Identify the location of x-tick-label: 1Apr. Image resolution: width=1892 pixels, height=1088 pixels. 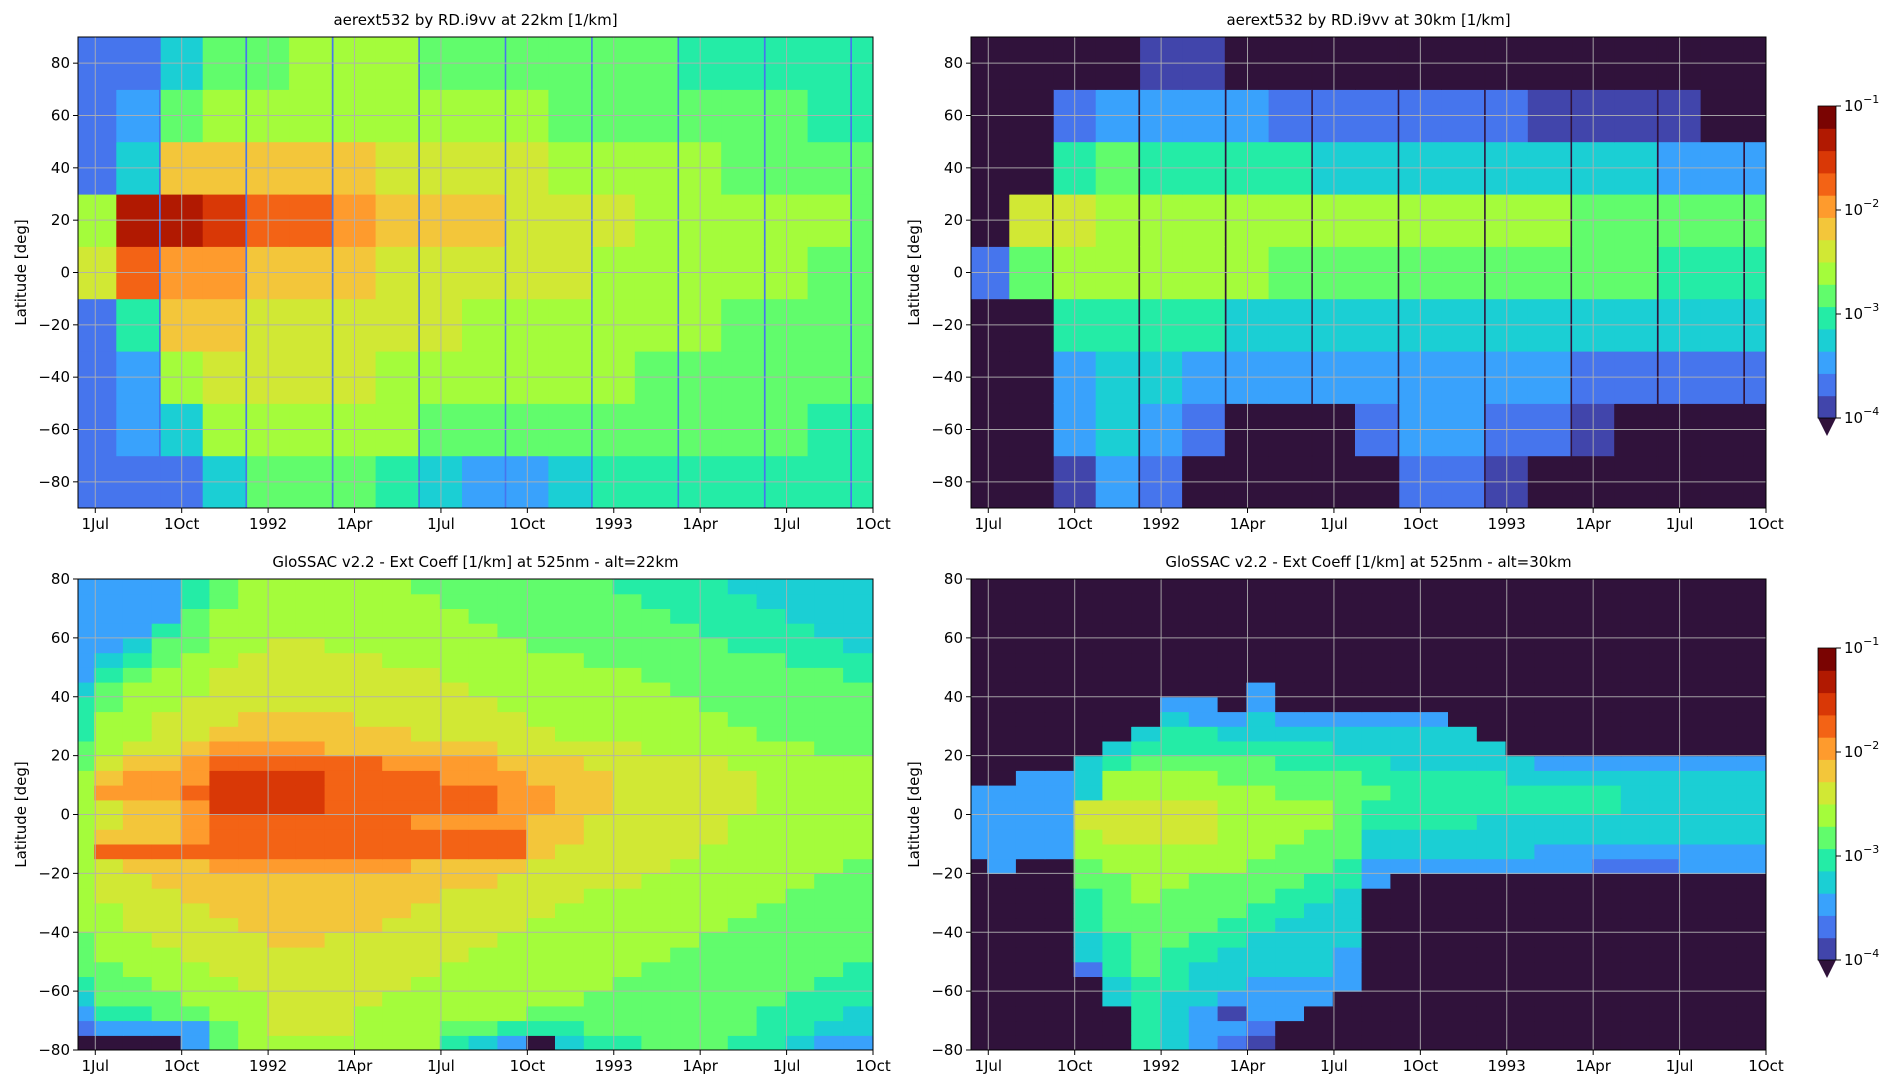
(1593, 1066).